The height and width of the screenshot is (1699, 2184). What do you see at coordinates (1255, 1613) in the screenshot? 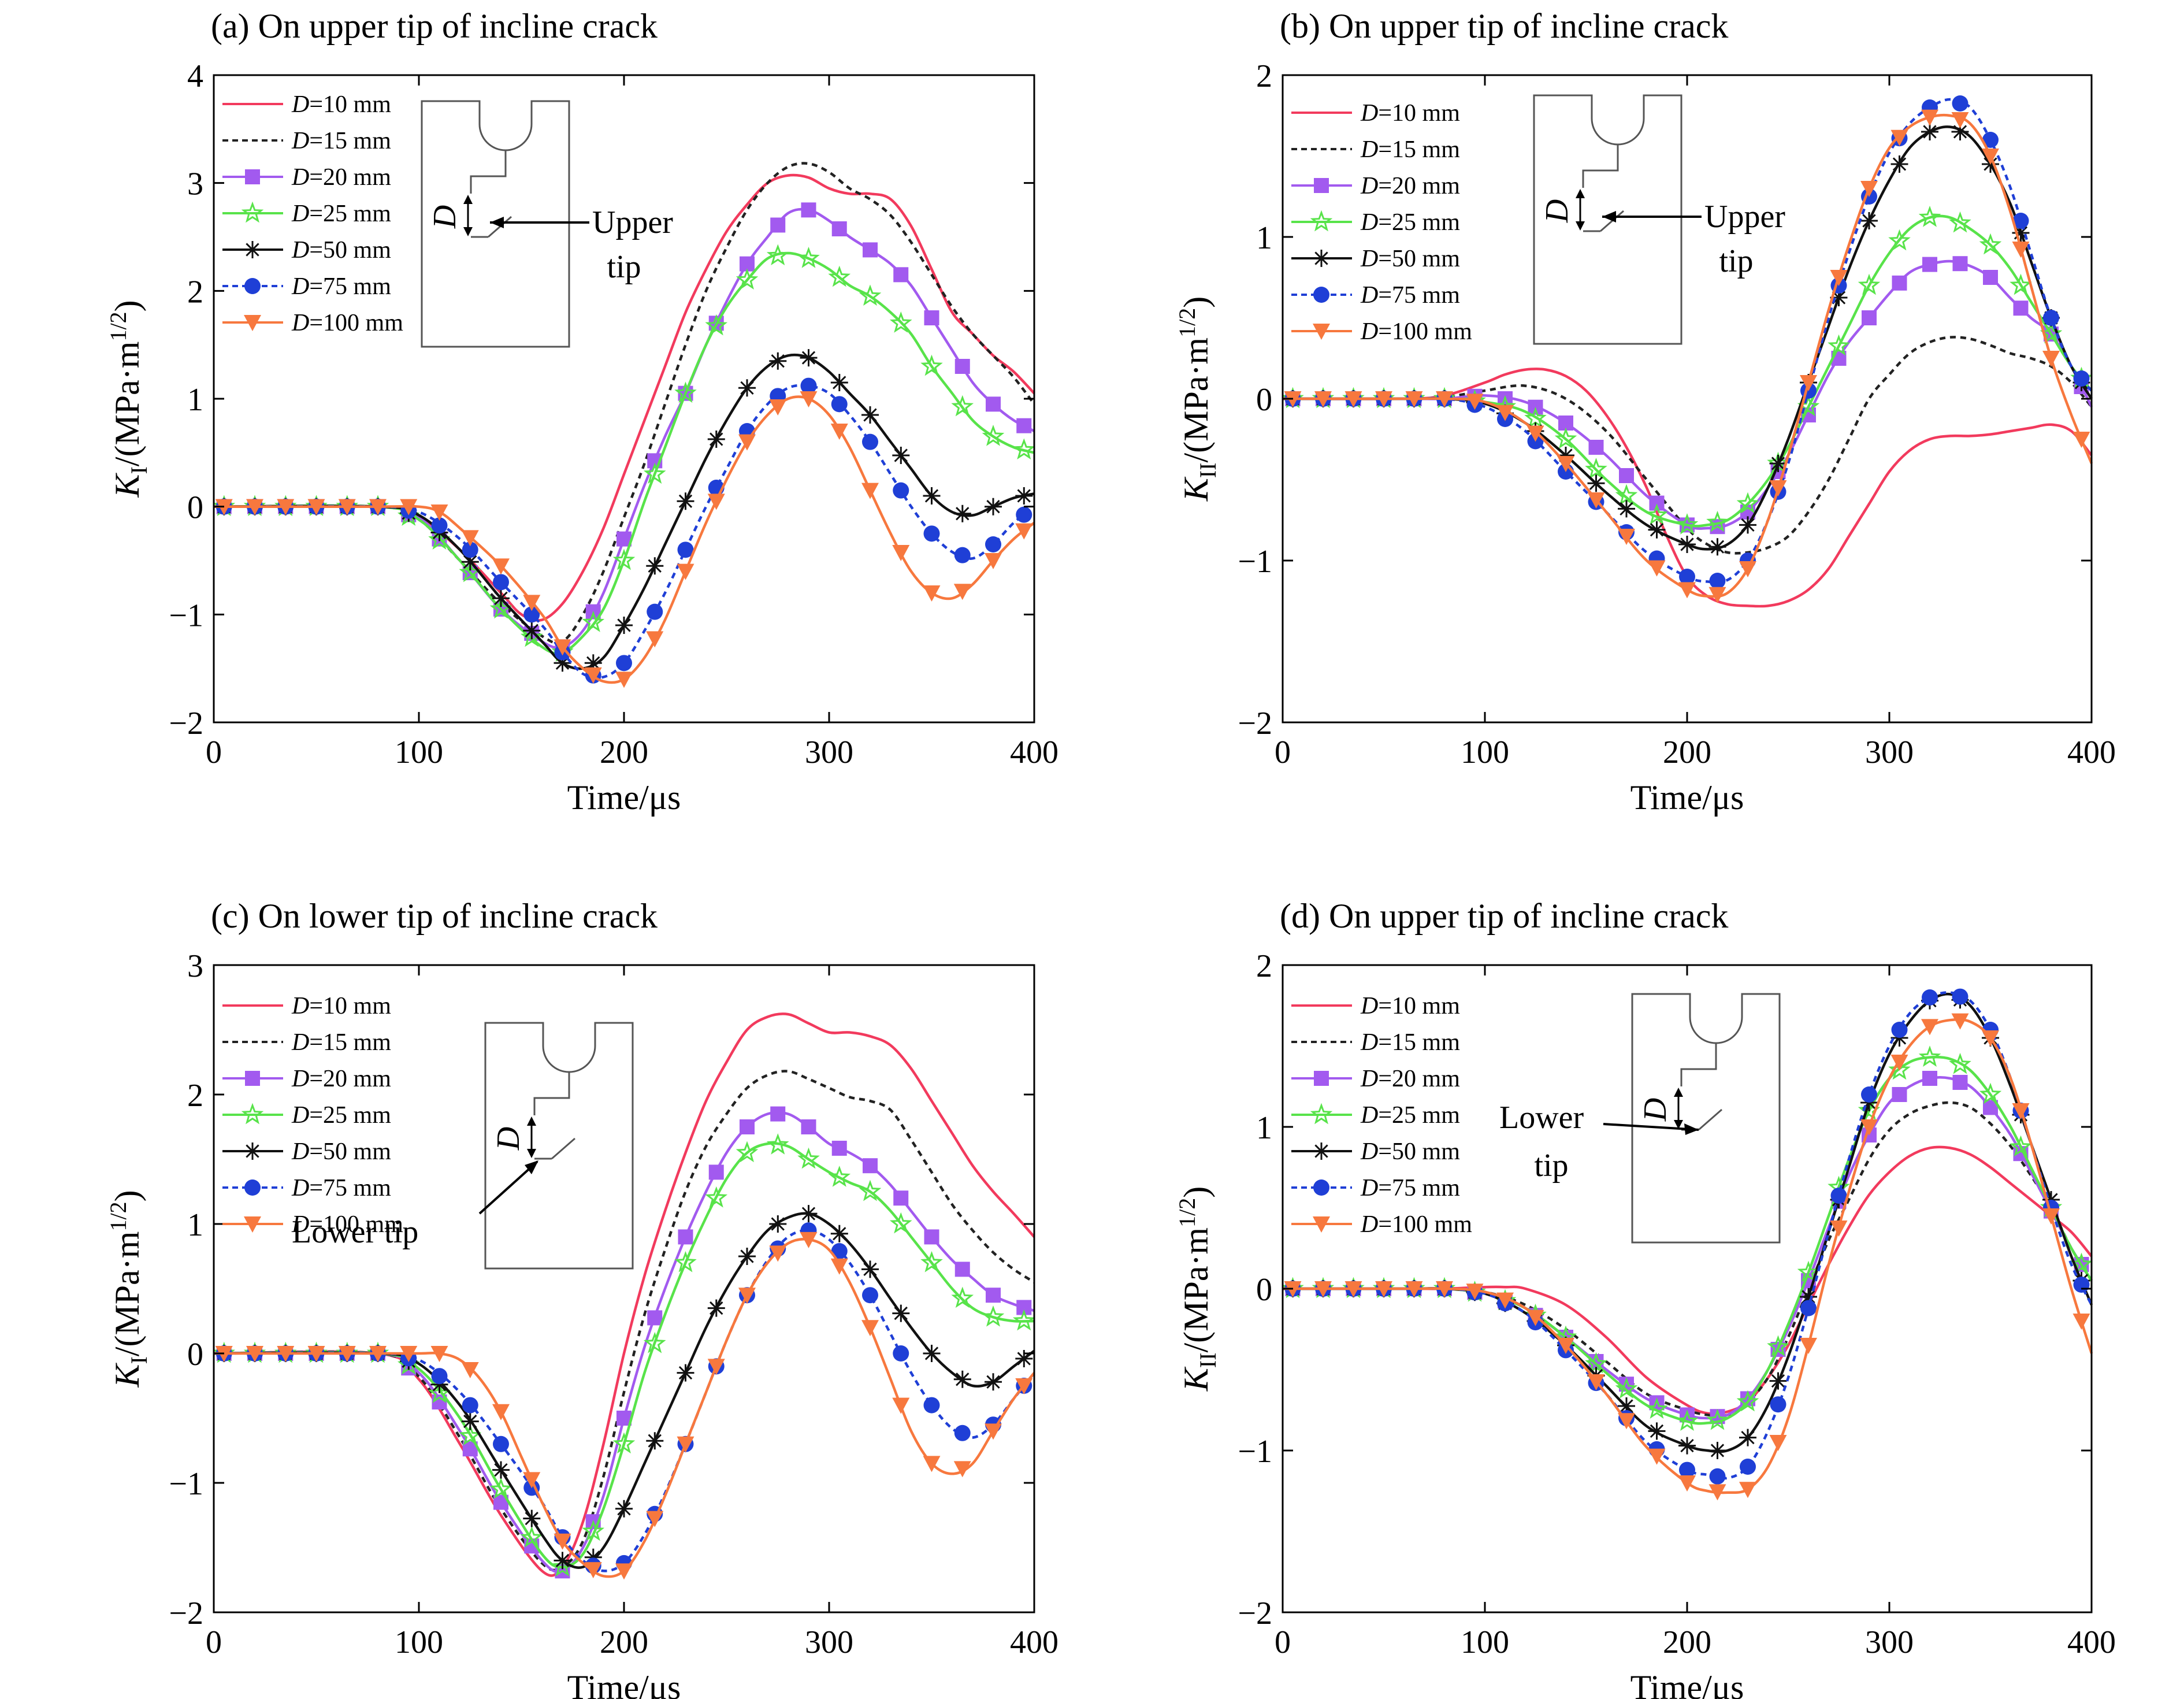
I see `y-tick-label: −2` at bounding box center [1255, 1613].